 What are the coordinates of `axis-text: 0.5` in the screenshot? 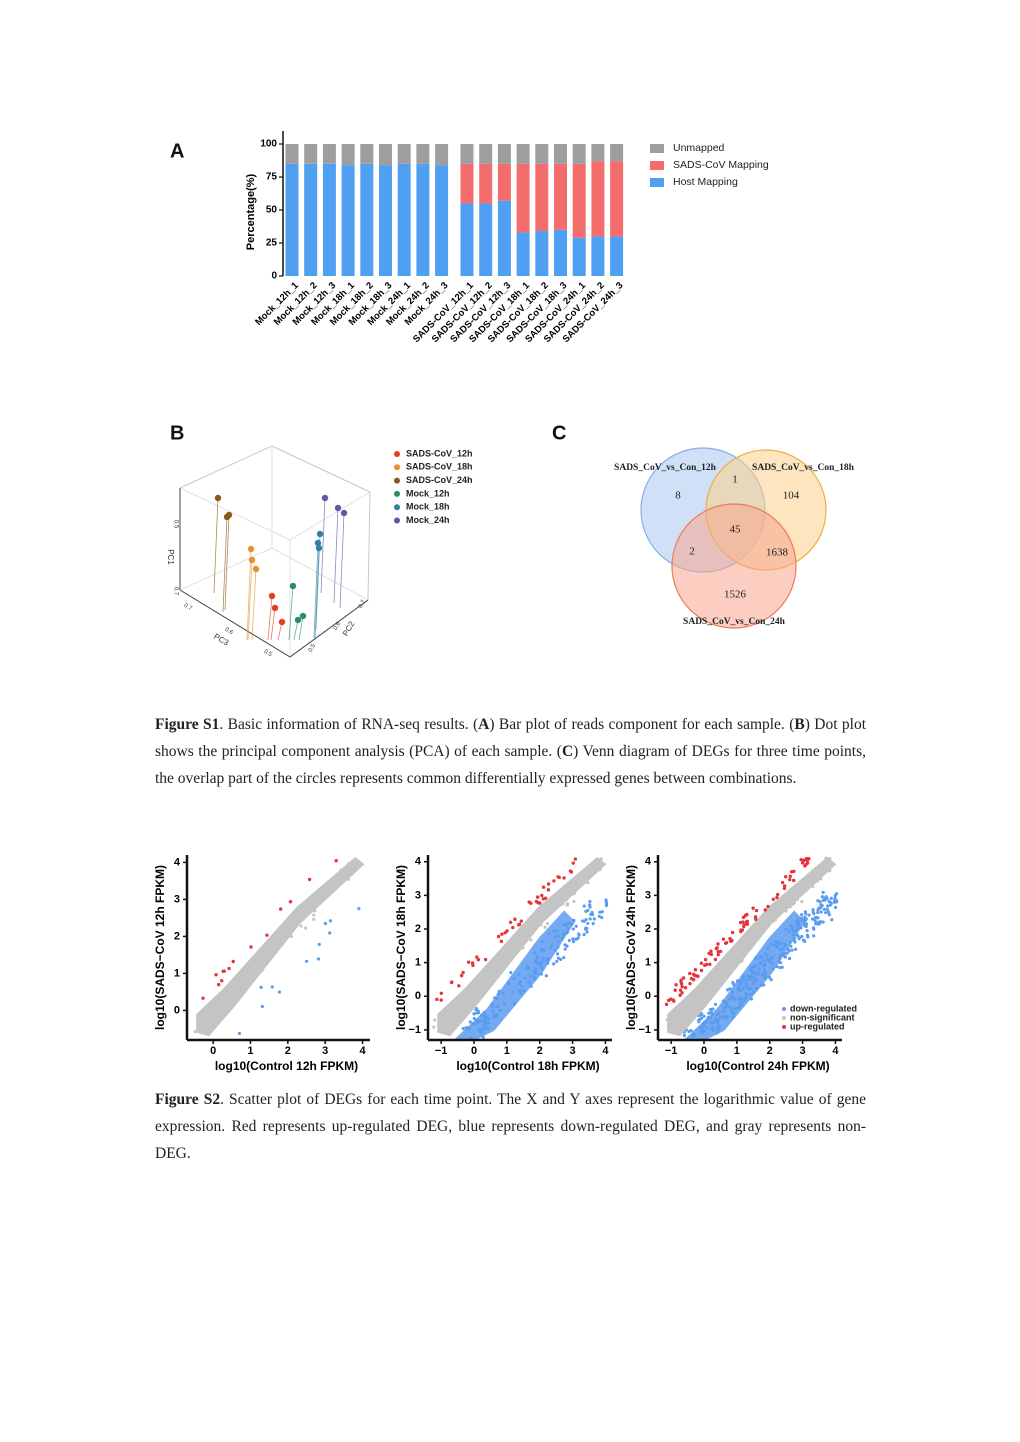 It's located at (268, 654).